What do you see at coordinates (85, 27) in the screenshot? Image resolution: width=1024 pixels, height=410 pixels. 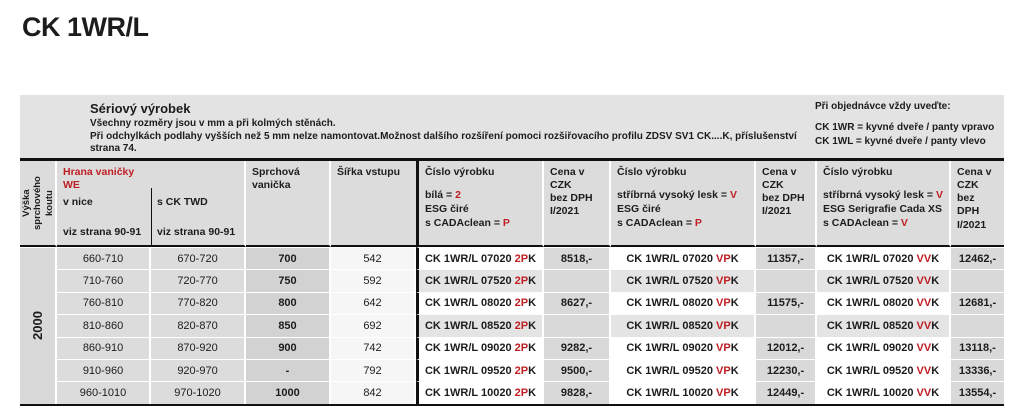 I see `page-title: CK 1WR/L` at bounding box center [85, 27].